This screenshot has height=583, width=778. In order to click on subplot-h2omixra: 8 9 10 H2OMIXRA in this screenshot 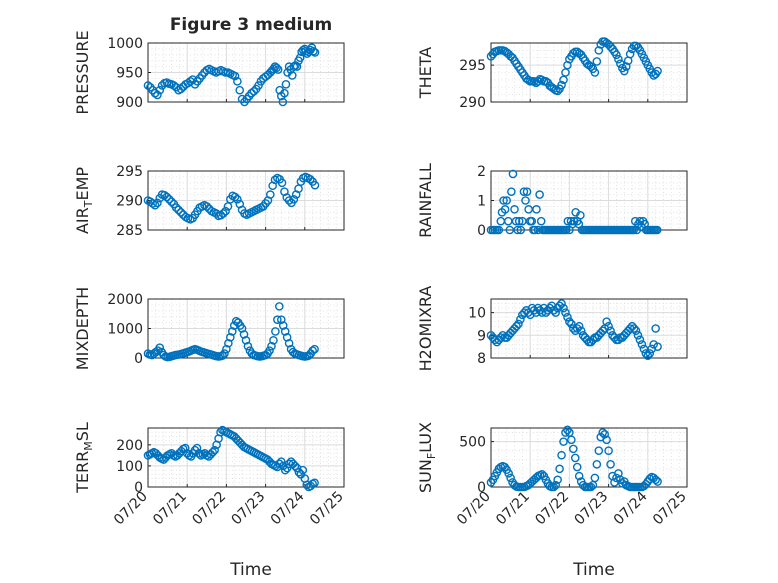, I will do `click(552, 328)`.